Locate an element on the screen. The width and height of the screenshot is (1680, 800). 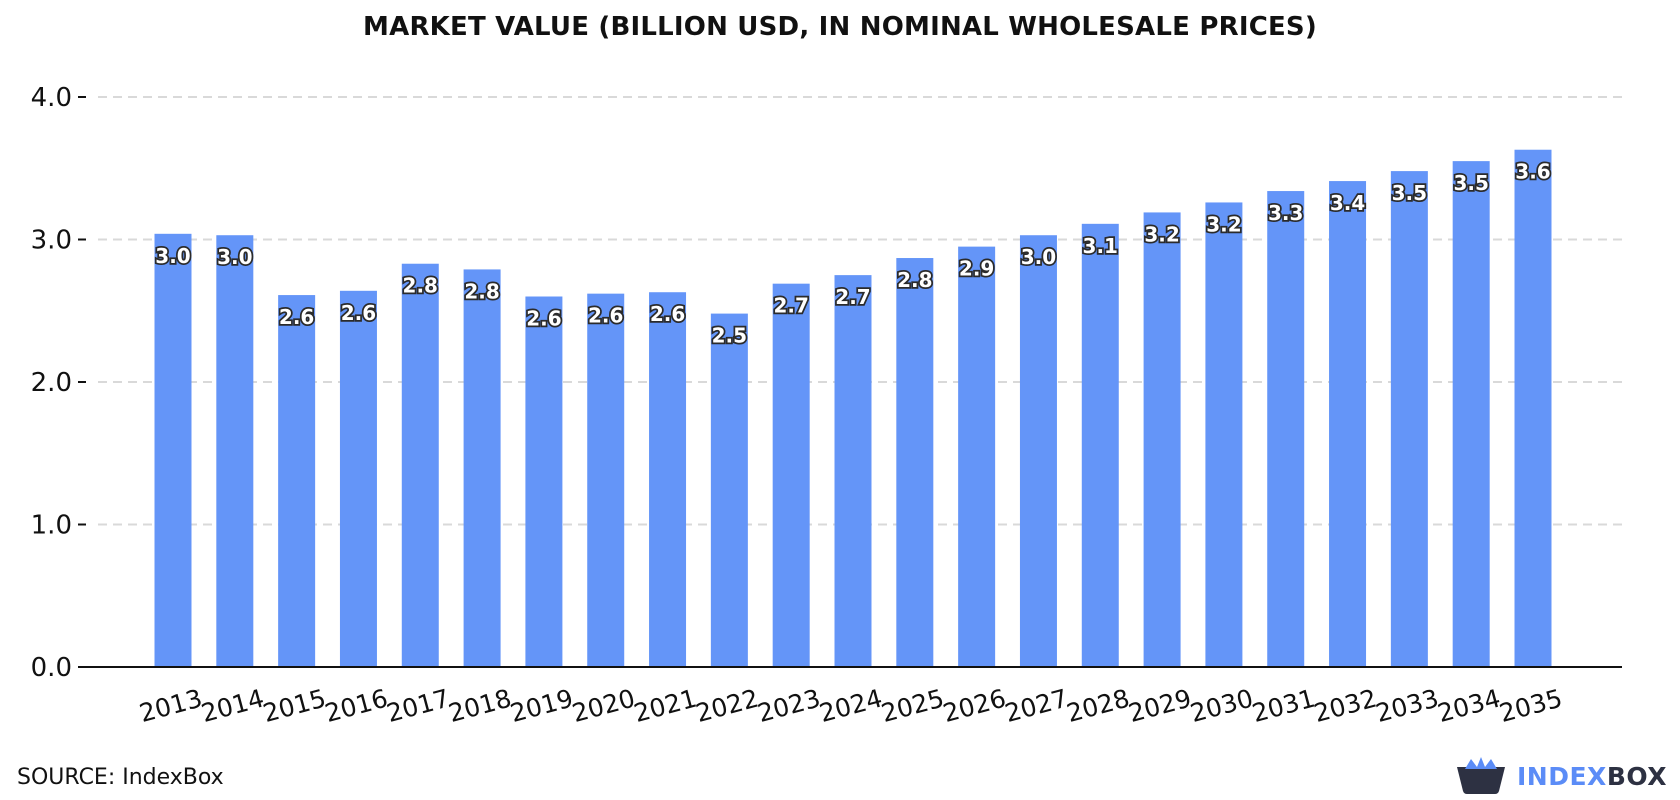
y-axis-ticks: 0.0 1.0 2.0 3.0 4.0 is located at coordinates (58, 383).